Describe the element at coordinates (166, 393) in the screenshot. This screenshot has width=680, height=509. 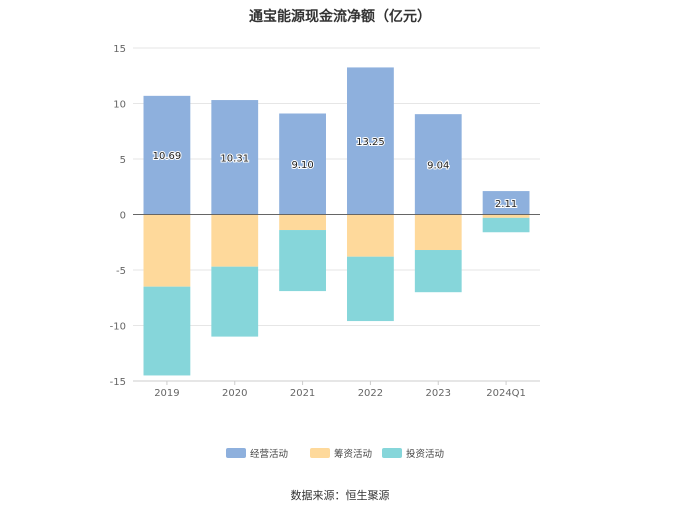
I see `x-tick-label: 2019` at that location.